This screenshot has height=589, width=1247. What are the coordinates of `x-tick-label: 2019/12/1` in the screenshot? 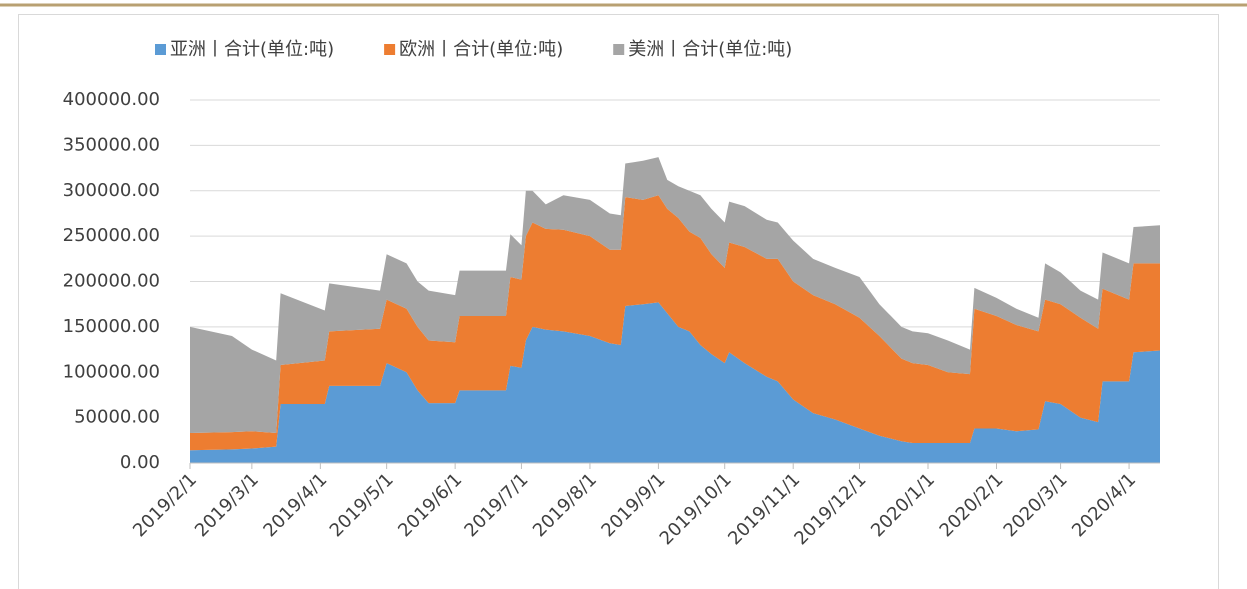 It's located at (830, 509).